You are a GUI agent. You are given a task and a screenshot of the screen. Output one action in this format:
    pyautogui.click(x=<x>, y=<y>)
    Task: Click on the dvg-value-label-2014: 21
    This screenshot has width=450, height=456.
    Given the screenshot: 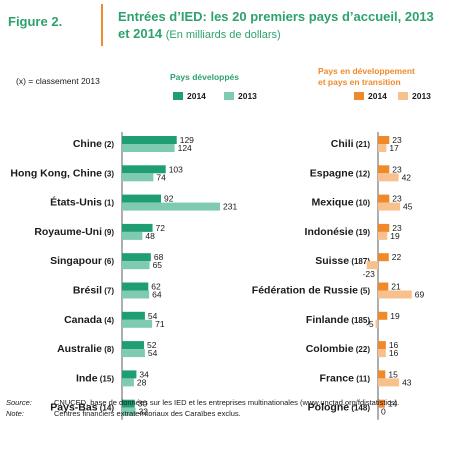 What is the action you would take?
    pyautogui.click(x=396, y=287)
    